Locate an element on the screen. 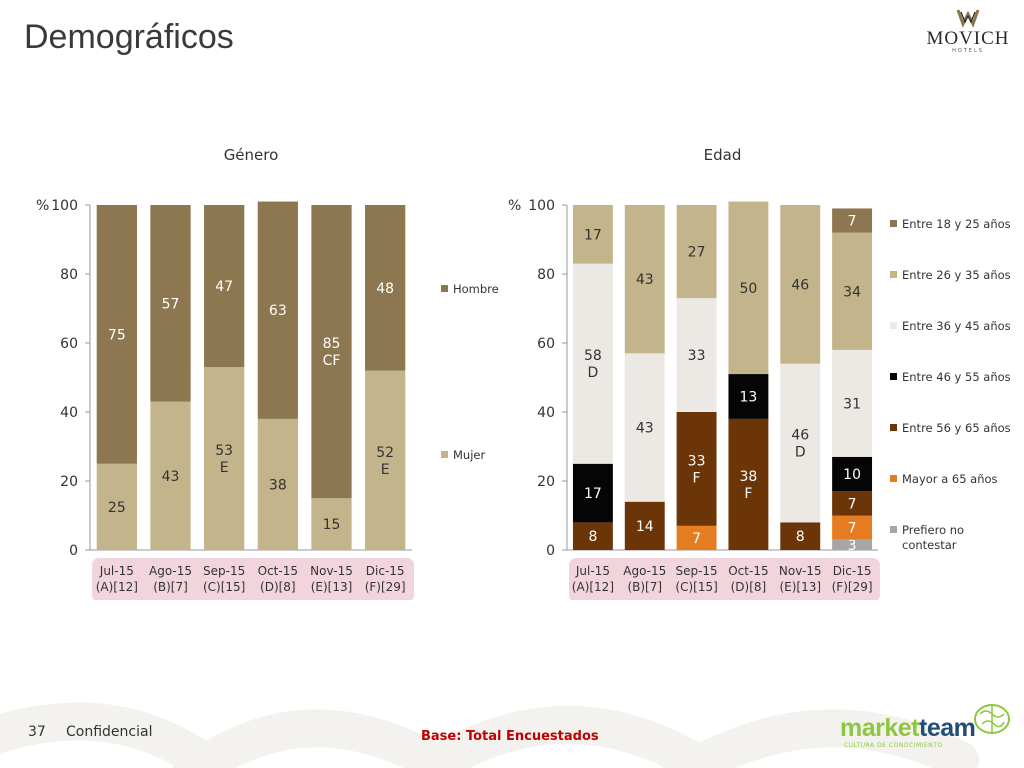  marketteam-logo: marketteam CULTURA DE CONOCIMIENTO is located at coordinates (930, 729).